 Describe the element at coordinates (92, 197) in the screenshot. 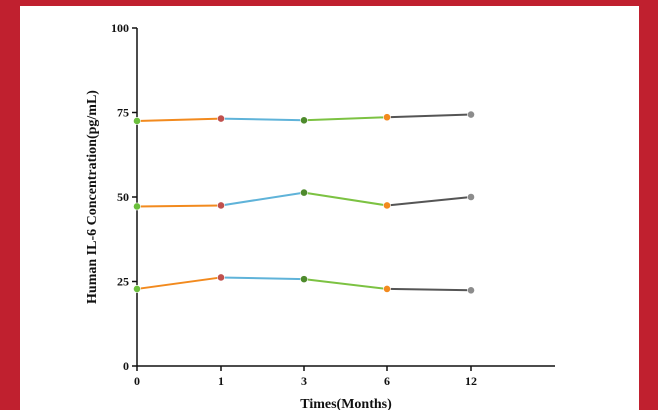

I see `y-axis-title: Human IL-6 Concentration(pg/mL)` at that location.